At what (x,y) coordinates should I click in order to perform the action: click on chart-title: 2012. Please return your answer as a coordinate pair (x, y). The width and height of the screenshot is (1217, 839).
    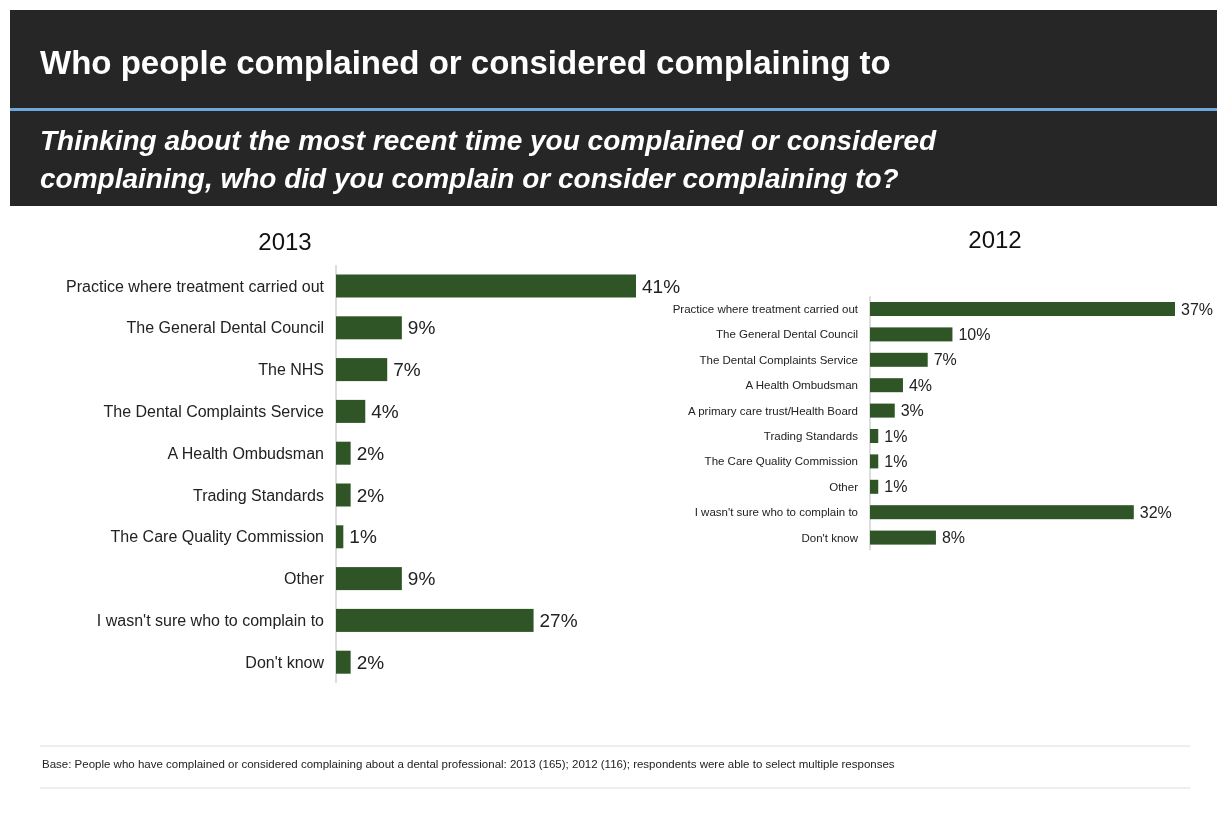
    Looking at the image, I should click on (995, 239).